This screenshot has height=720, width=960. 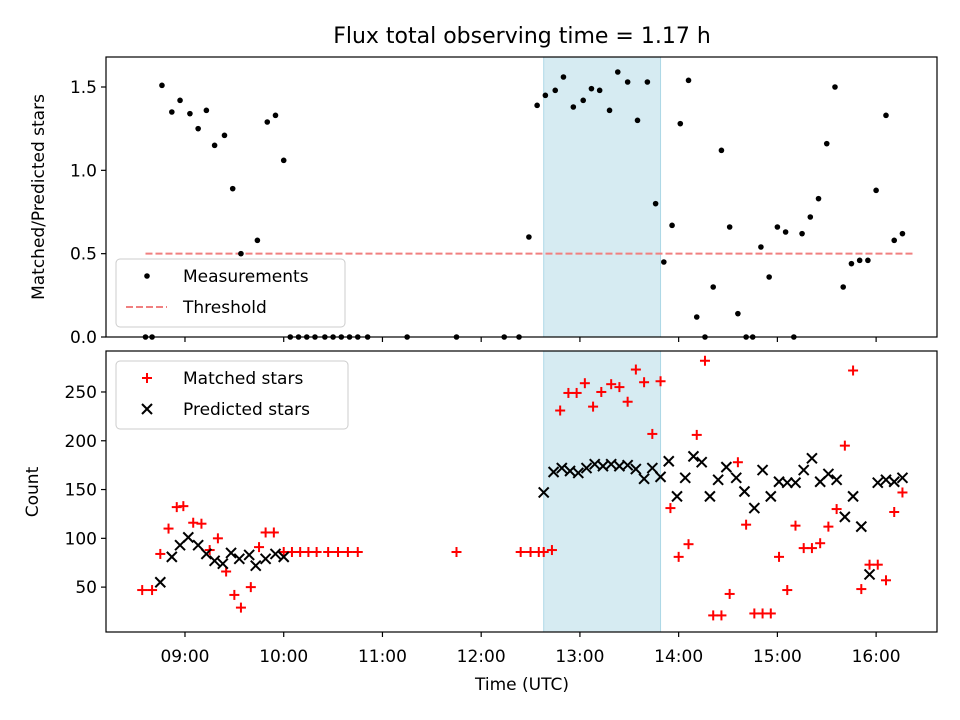 I want to click on x-tick-label: 10:00, so click(x=283, y=657).